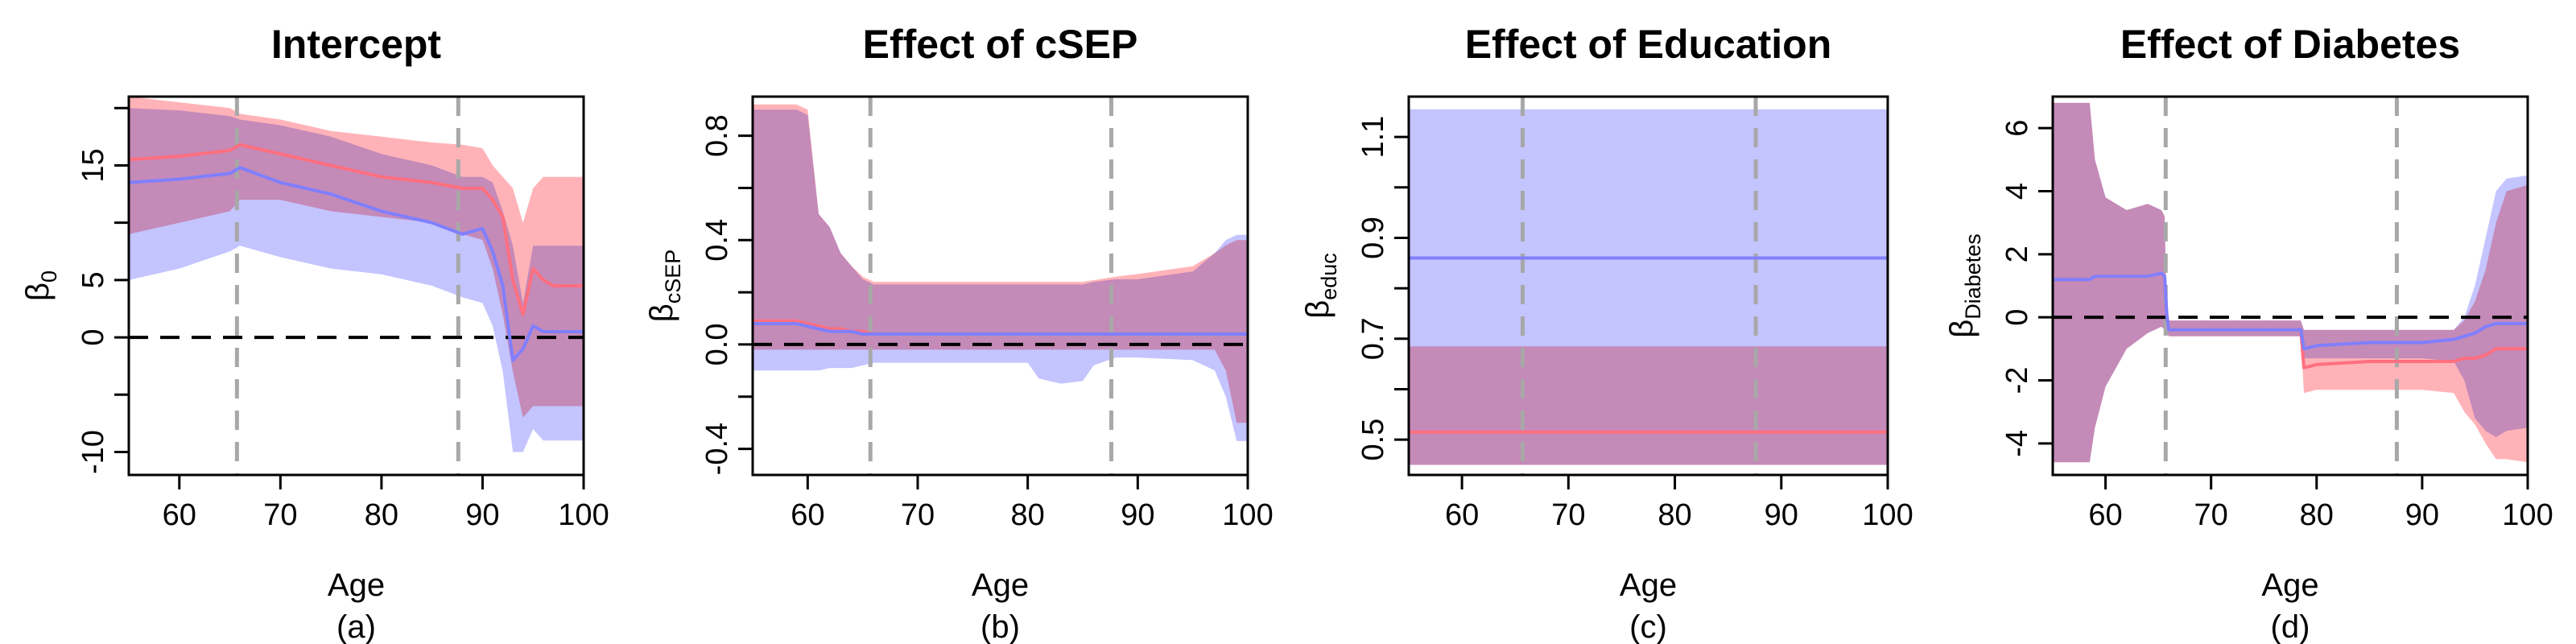  What do you see at coordinates (717, 240) in the screenshot?
I see `y-tick-label: 0.4` at bounding box center [717, 240].